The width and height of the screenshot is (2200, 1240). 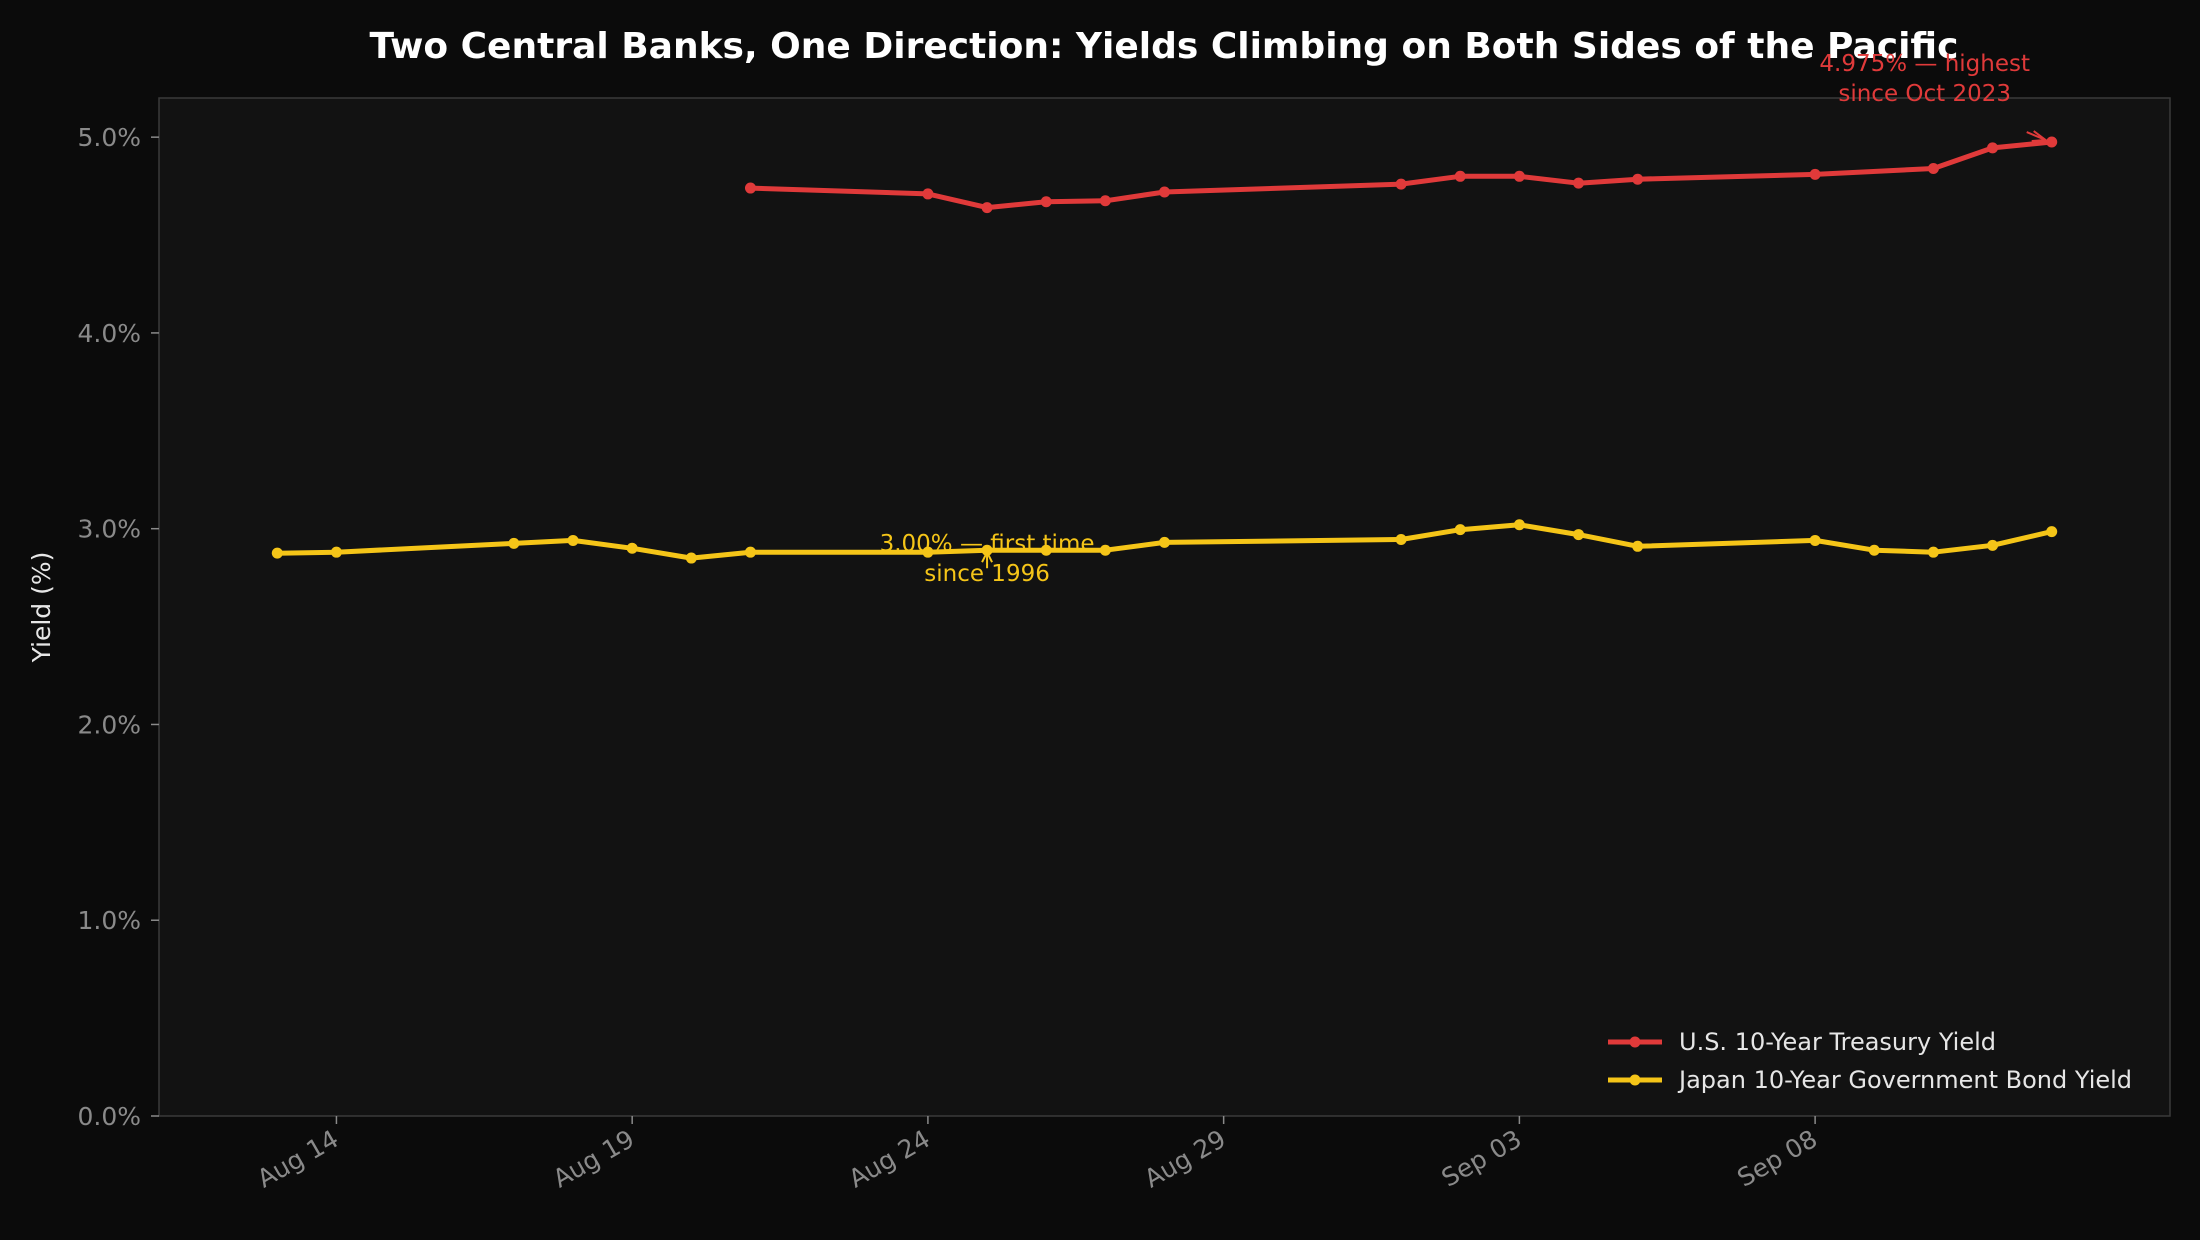 What do you see at coordinates (1924, 94) in the screenshot?
I see `annotation-text-line: since Oct 2023` at bounding box center [1924, 94].